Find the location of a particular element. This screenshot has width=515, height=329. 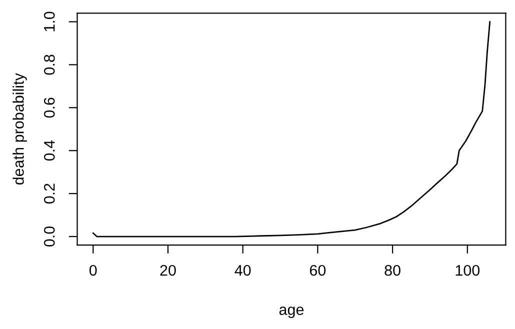

y-tick-label: 0.4 is located at coordinates (49, 150).